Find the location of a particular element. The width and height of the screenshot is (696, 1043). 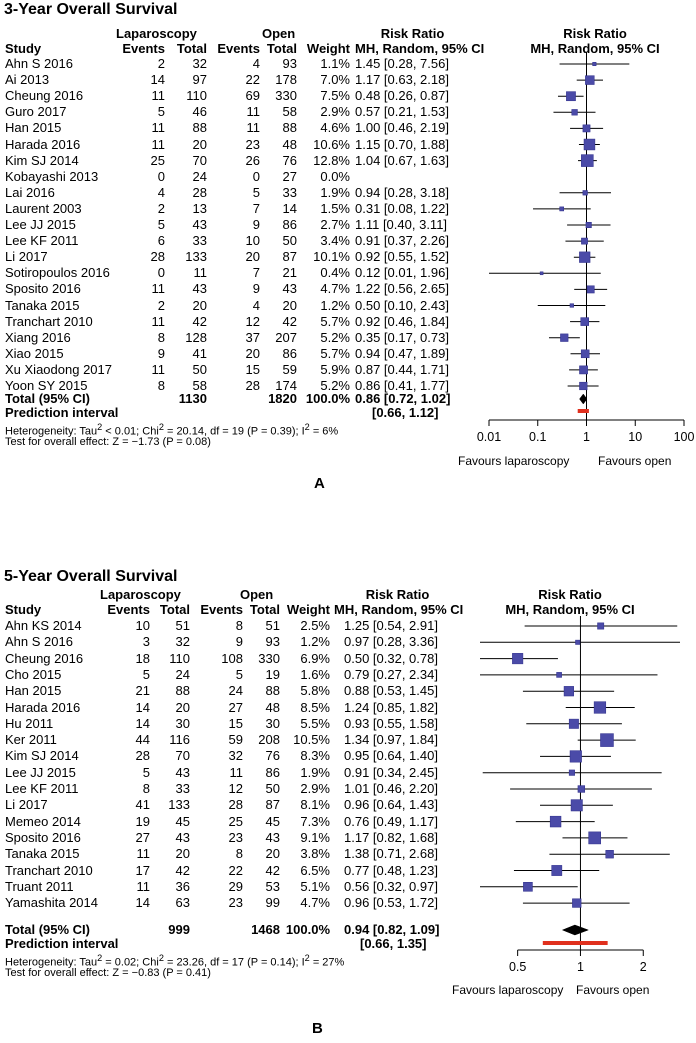

cell-weight: 5.1% is located at coordinates (315, 886).